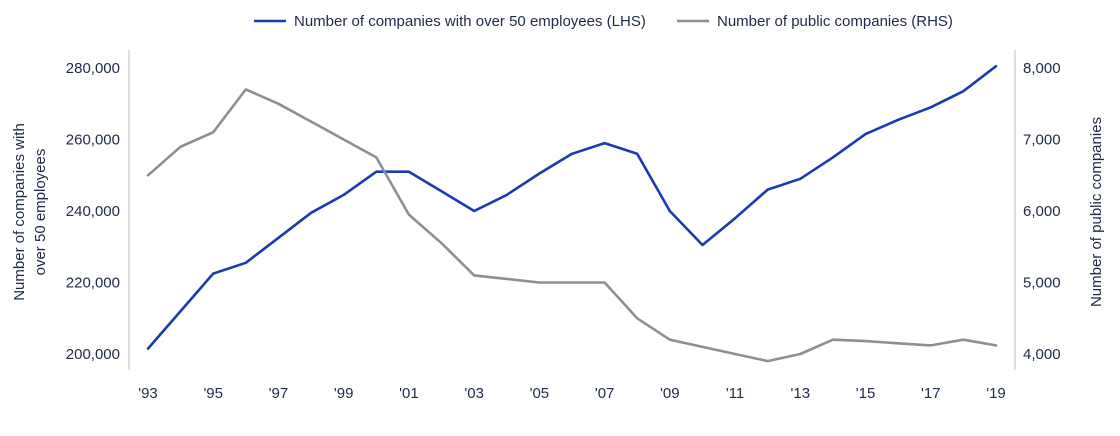 The width and height of the screenshot is (1120, 436). I want to click on x-tick-label: '01, so click(409, 393).